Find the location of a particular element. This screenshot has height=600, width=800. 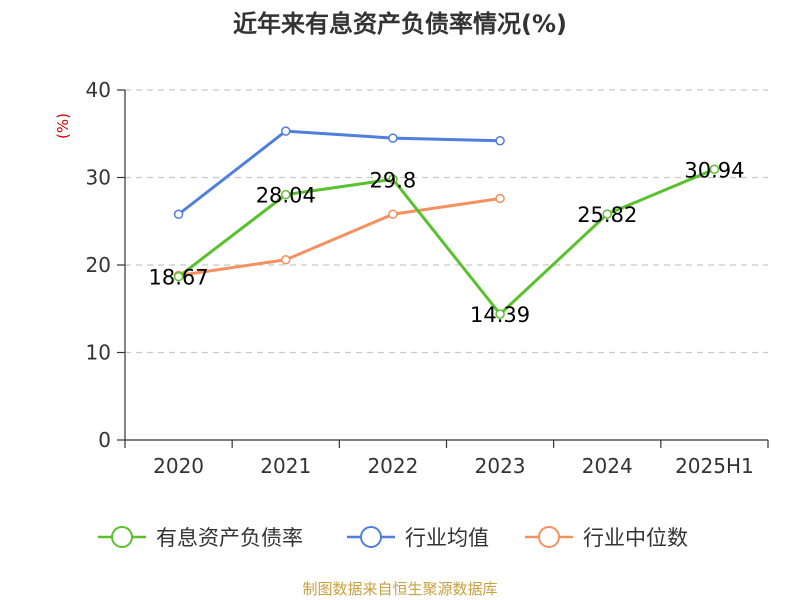

chart-title: 近年来有息资产负债率情况(%) is located at coordinates (400, 24).